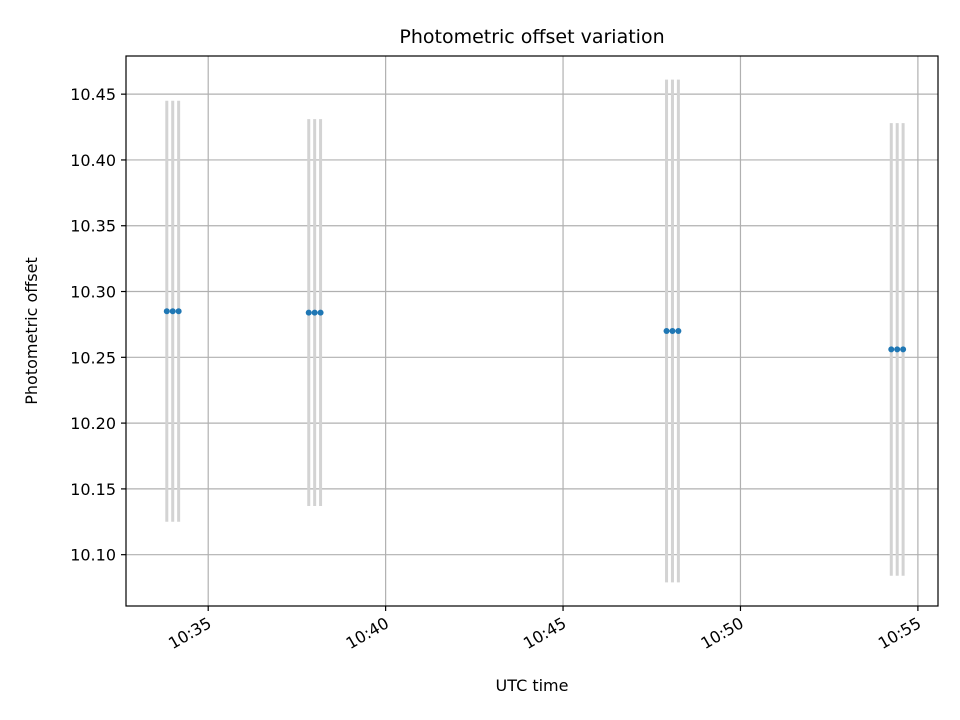 The image size is (960, 720). What do you see at coordinates (532, 685) in the screenshot?
I see `x-axis-label: UTC time` at bounding box center [532, 685].